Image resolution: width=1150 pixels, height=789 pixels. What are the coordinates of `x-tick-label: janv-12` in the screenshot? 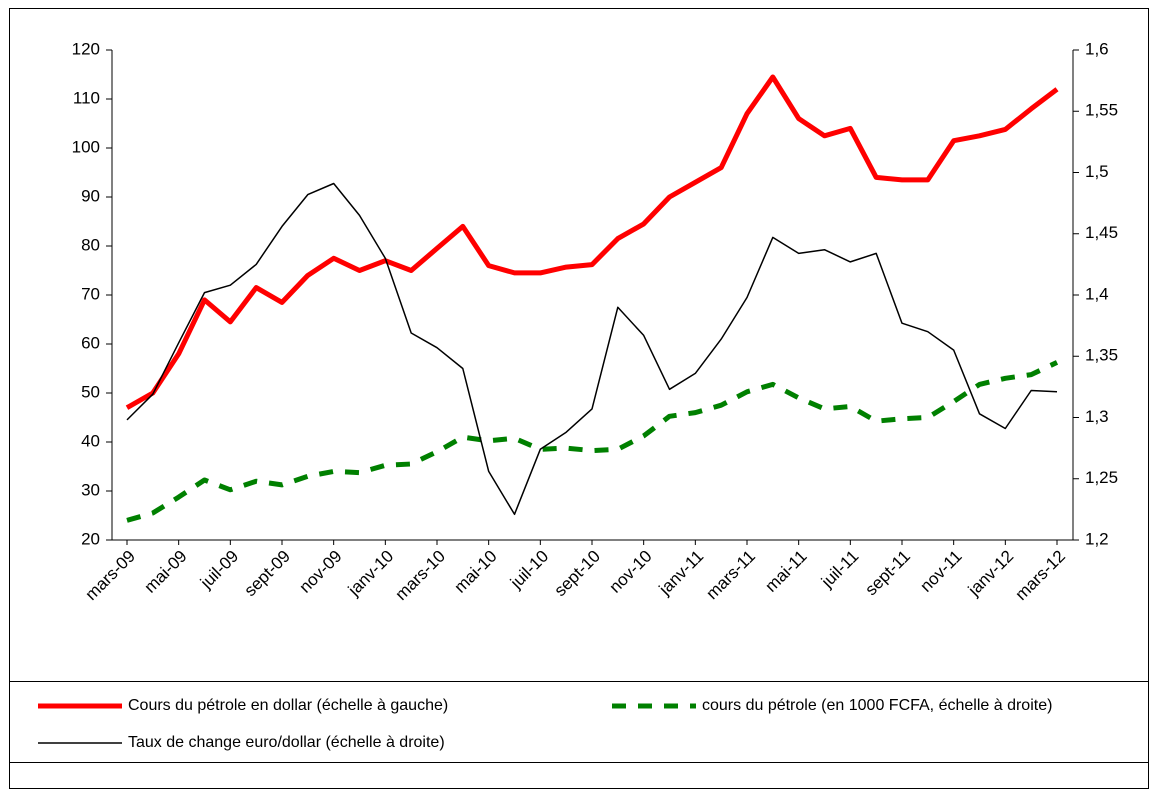 It's located at (991, 574).